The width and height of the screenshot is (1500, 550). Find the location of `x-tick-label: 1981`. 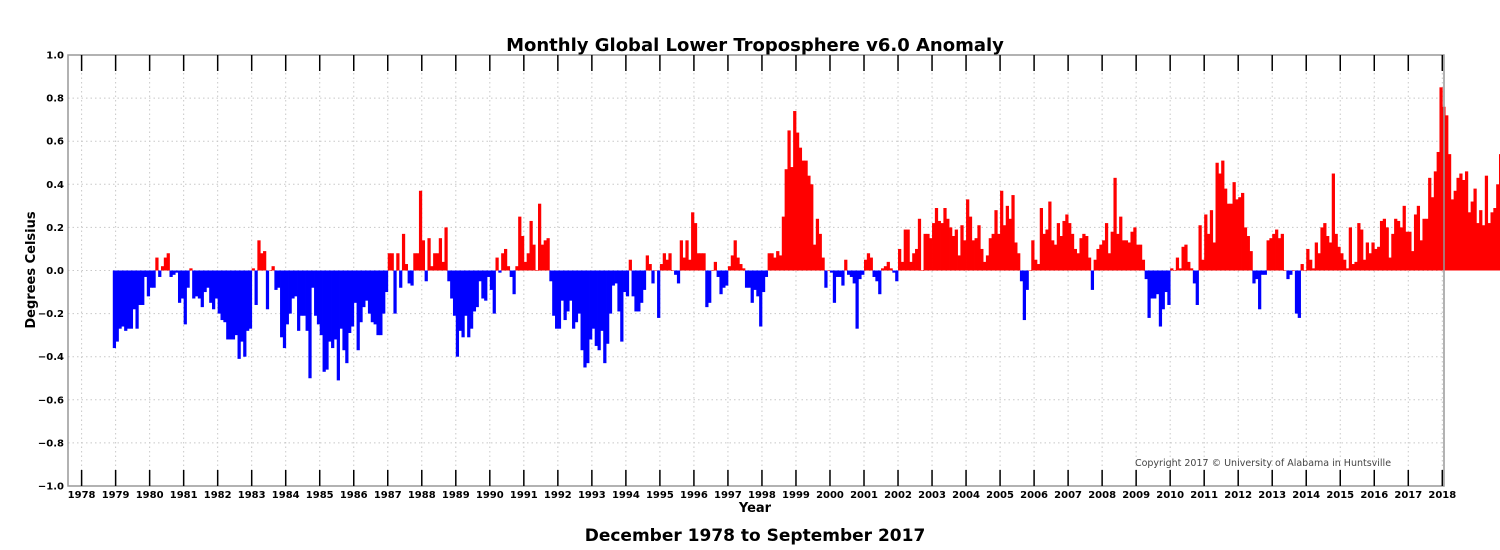

x-tick-label: 1981 is located at coordinates (184, 495).